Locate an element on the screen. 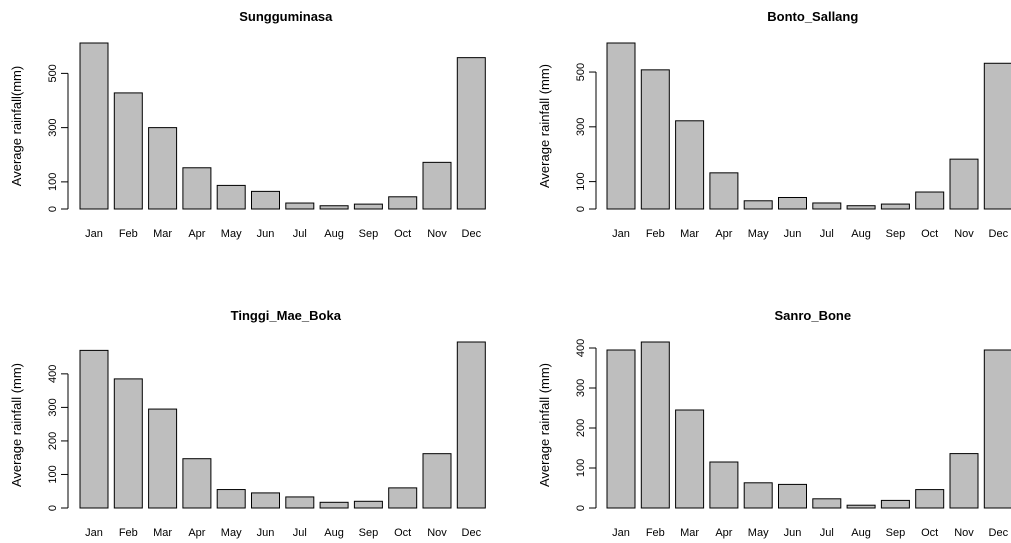 The width and height of the screenshot is (1011, 543). y-axis-label: Average rainfall(mm) is located at coordinates (16, 126).